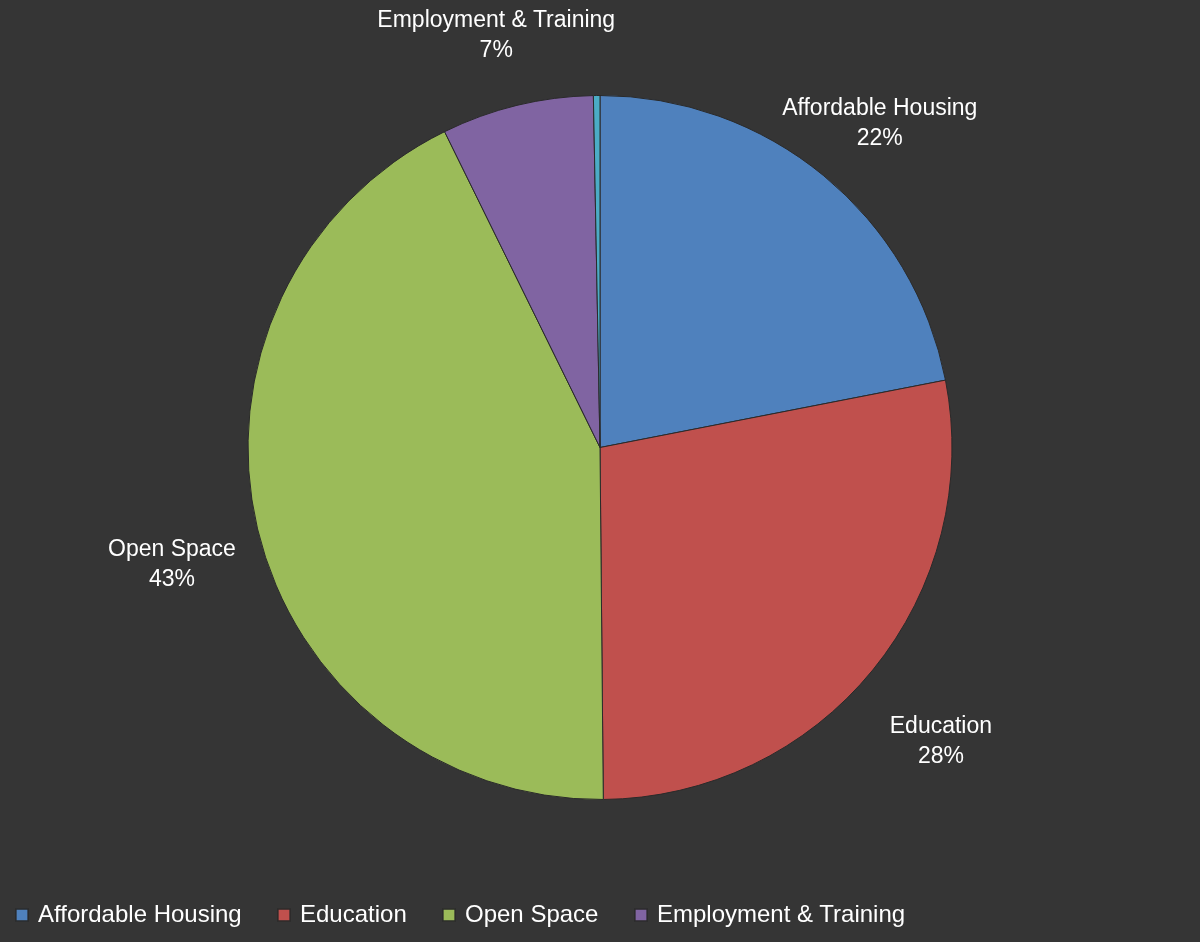  What do you see at coordinates (940, 754) in the screenshot?
I see `data-label: 28%` at bounding box center [940, 754].